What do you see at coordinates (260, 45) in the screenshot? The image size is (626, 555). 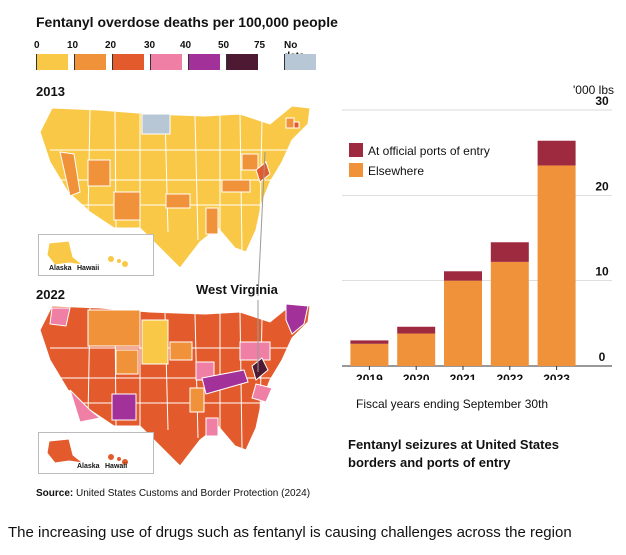 I see `legend-tick: 75` at bounding box center [260, 45].